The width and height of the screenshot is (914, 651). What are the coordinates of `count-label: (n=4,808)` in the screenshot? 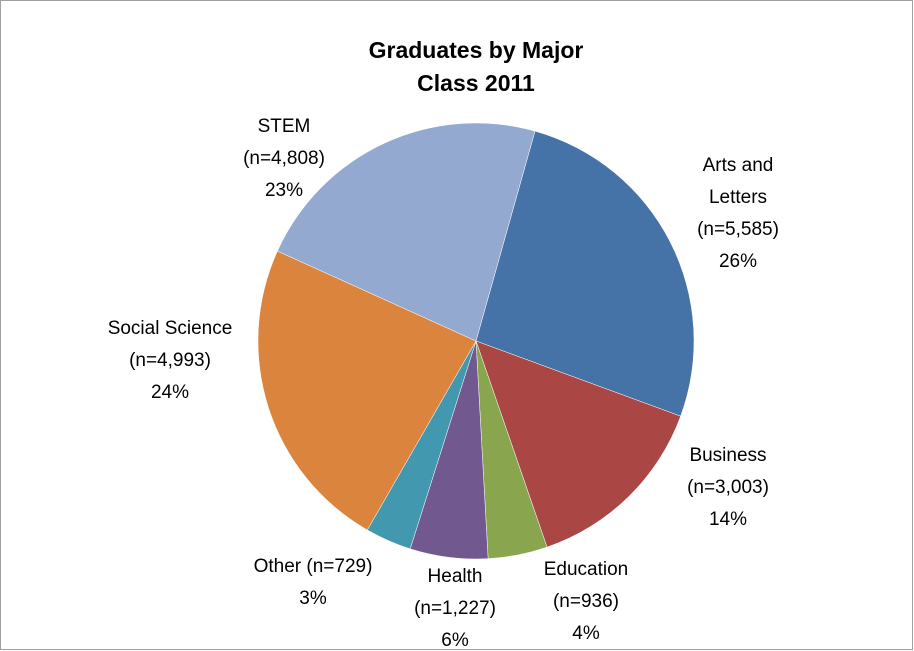 It's located at (284, 158).